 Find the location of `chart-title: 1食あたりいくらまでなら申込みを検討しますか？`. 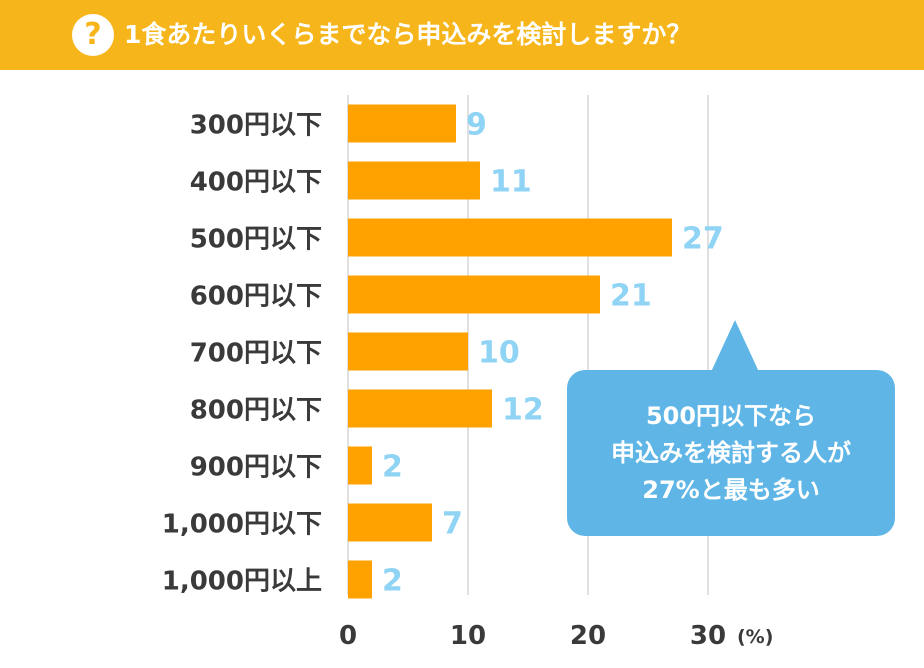

chart-title: 1食あたりいくらまでなら申込みを検討しますか？ is located at coordinates (408, 34).